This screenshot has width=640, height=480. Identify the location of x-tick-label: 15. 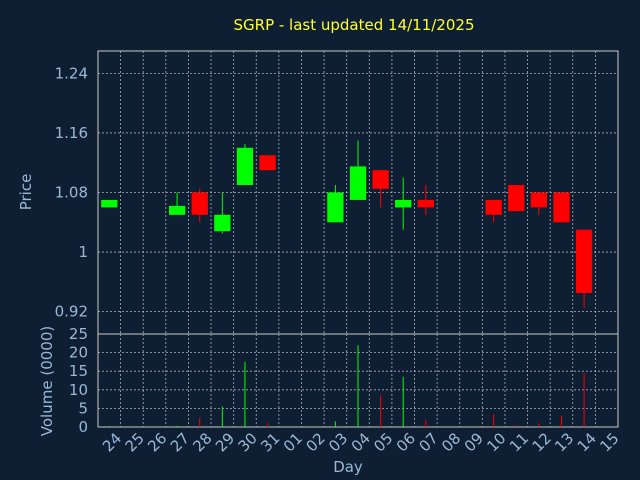
(609, 442).